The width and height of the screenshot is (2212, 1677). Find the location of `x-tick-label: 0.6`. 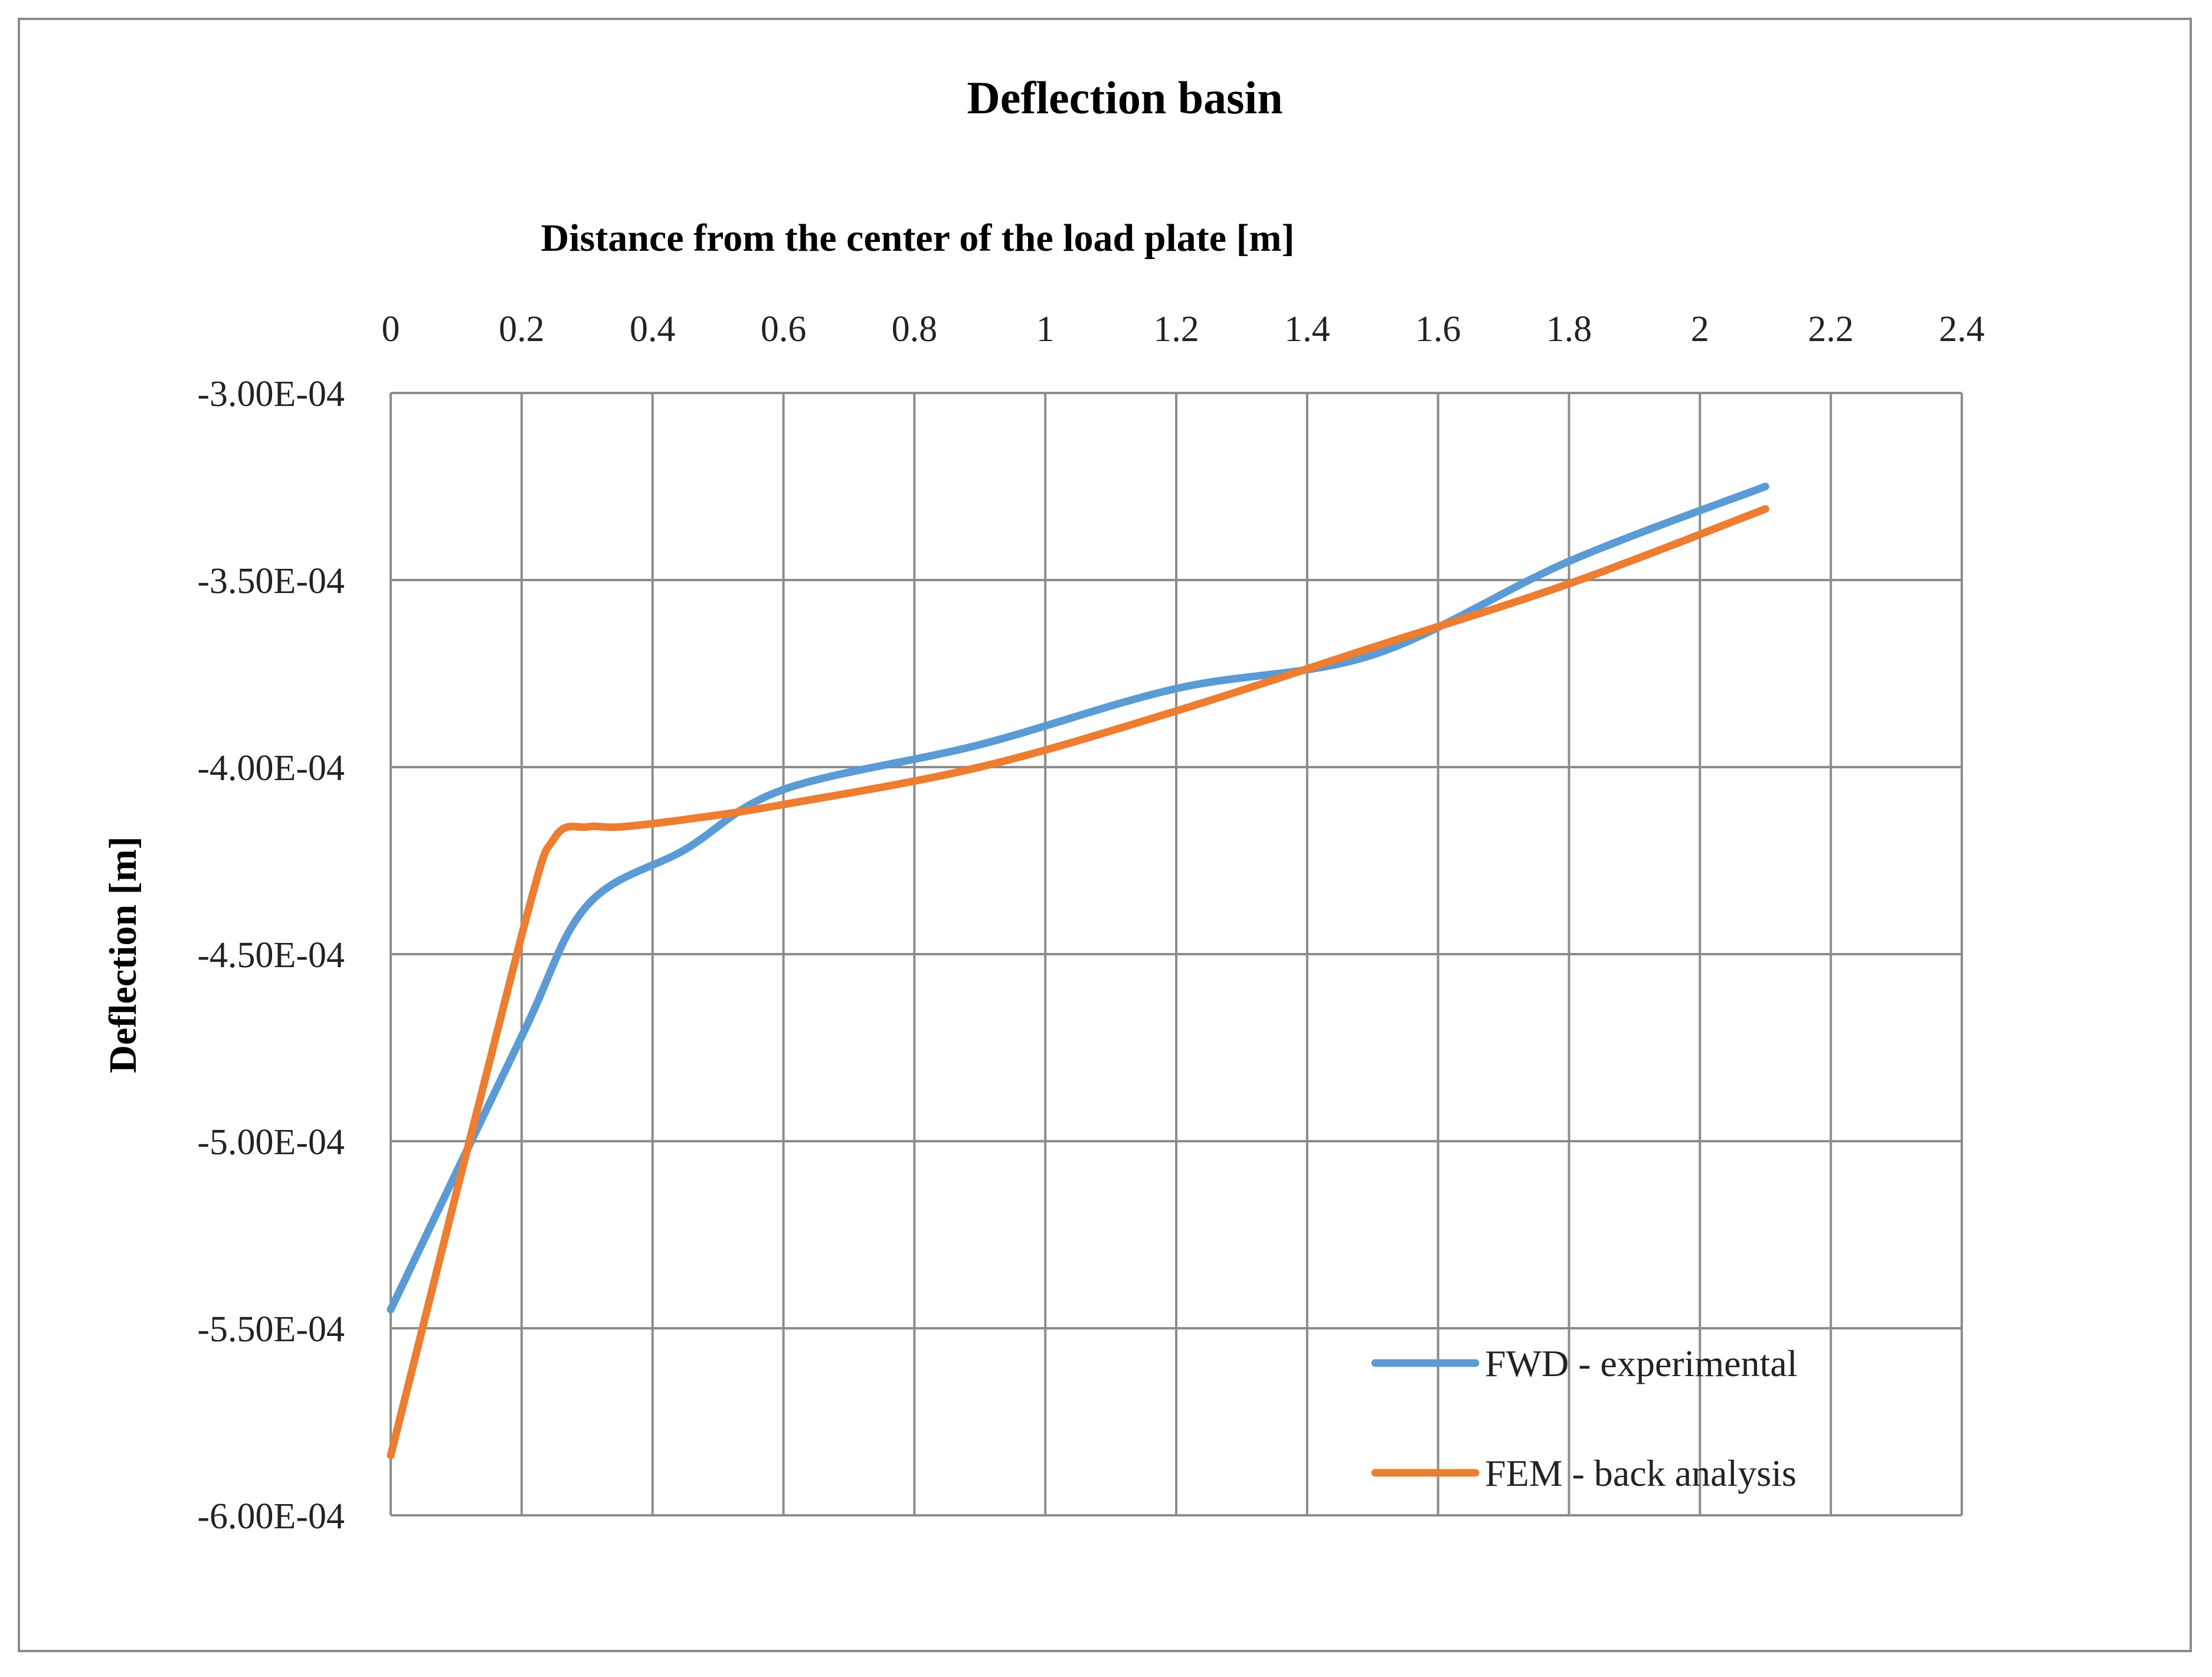

x-tick-label: 0.6 is located at coordinates (784, 329).